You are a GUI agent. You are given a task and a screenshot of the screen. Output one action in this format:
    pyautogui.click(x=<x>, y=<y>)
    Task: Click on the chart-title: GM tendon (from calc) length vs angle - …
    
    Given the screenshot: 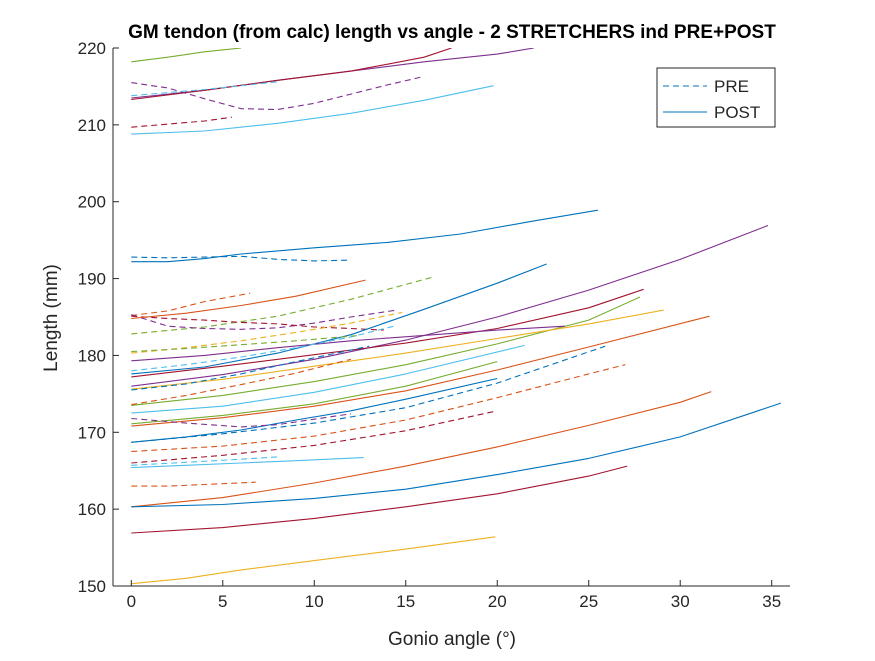 What is the action you would take?
    pyautogui.click(x=452, y=32)
    